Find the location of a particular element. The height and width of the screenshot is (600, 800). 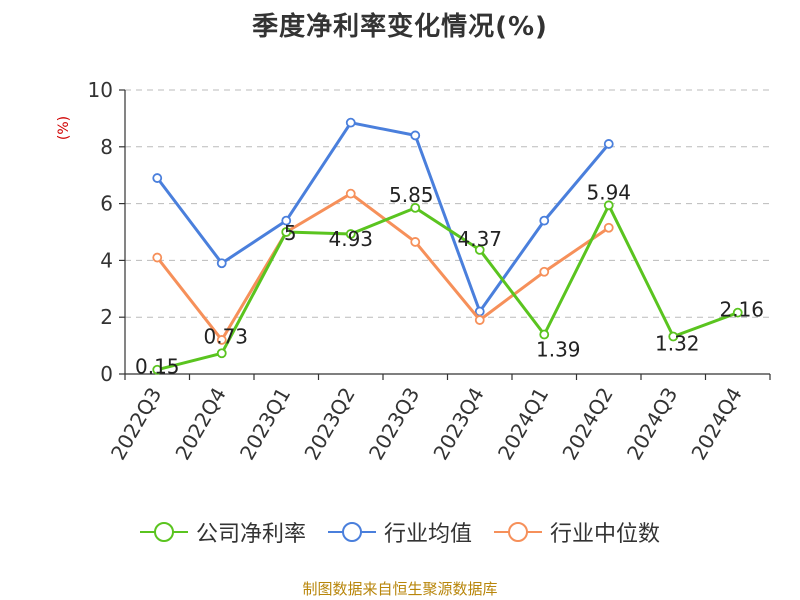

data-label: 5.94 is located at coordinates (608, 192).